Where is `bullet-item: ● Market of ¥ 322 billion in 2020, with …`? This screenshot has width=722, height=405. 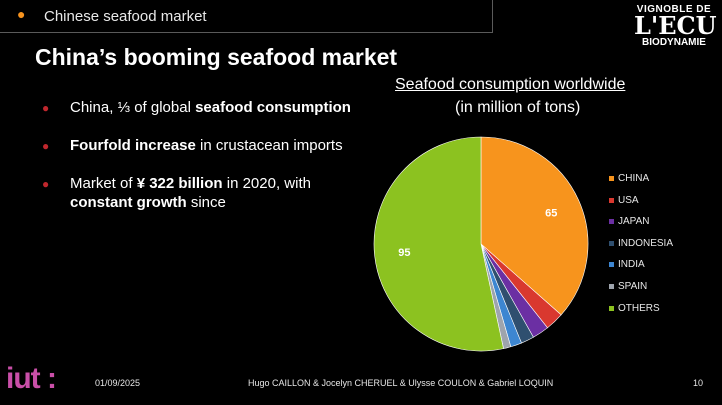
bullet-item: ● Market of ¥ 322 billion in 2020, with … is located at coordinates (197, 193).